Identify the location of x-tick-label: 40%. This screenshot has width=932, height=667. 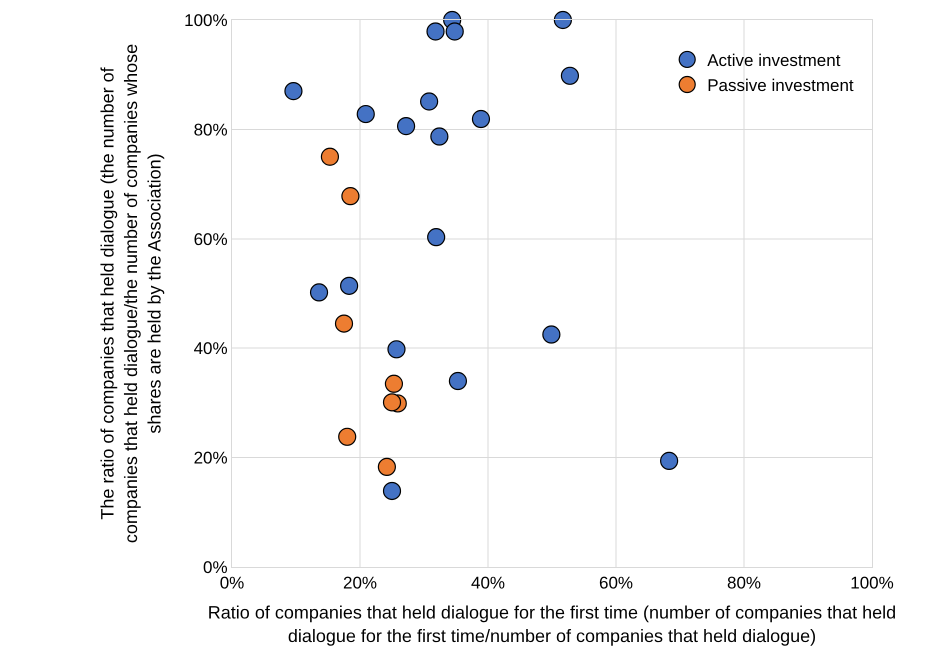
(488, 582).